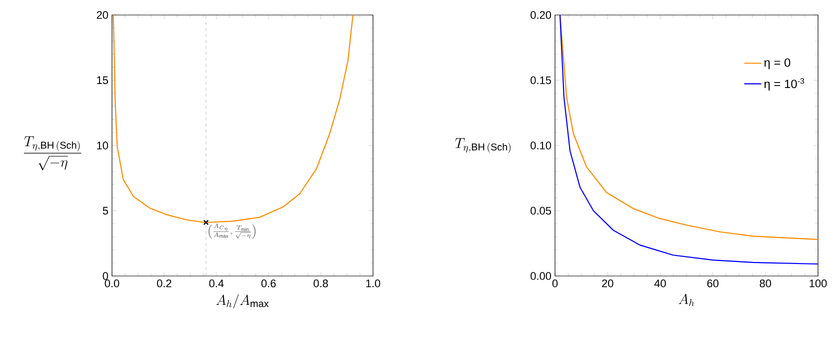  Describe the element at coordinates (102, 146) in the screenshot. I see `y-tick-label: 10` at that location.